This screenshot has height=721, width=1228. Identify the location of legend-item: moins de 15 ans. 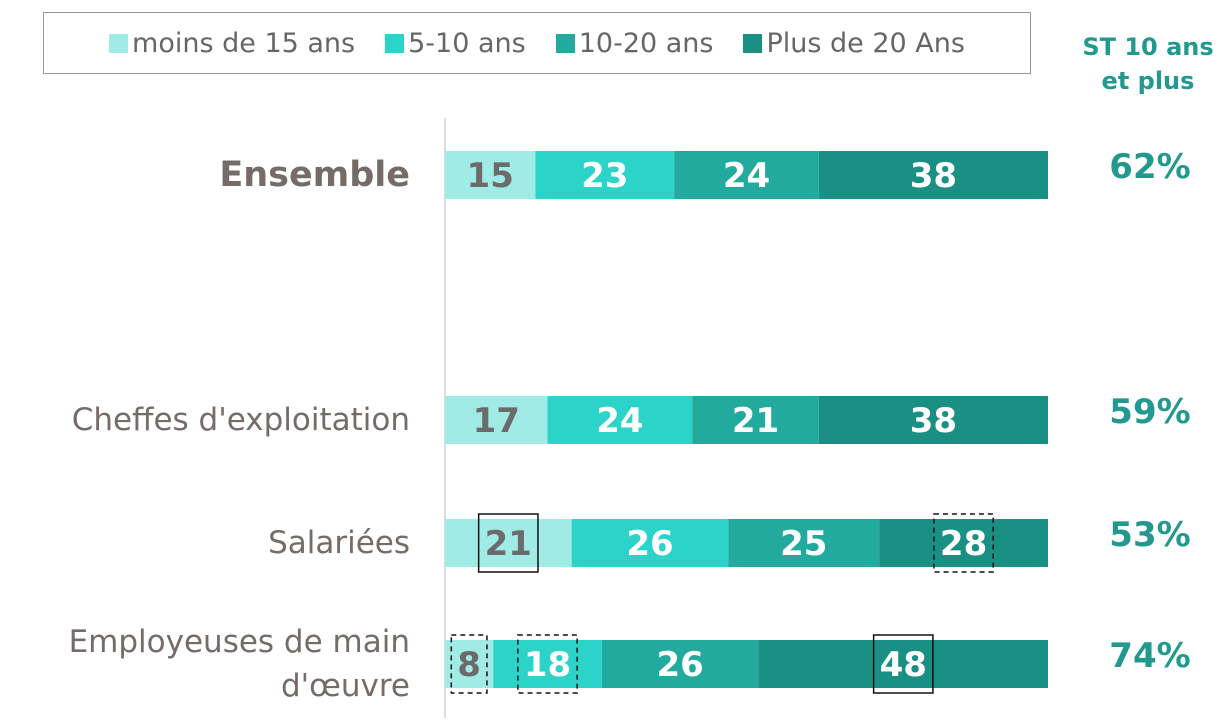
(232, 43).